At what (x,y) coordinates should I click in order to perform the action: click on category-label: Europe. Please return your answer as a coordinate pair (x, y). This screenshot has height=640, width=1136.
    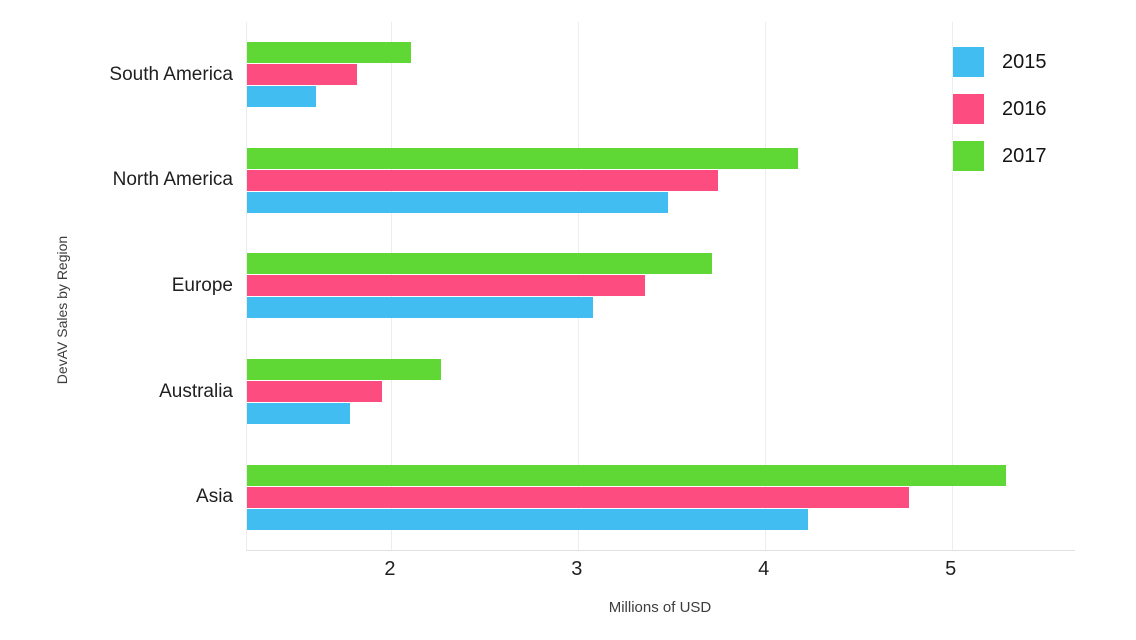
    Looking at the image, I should click on (202, 285).